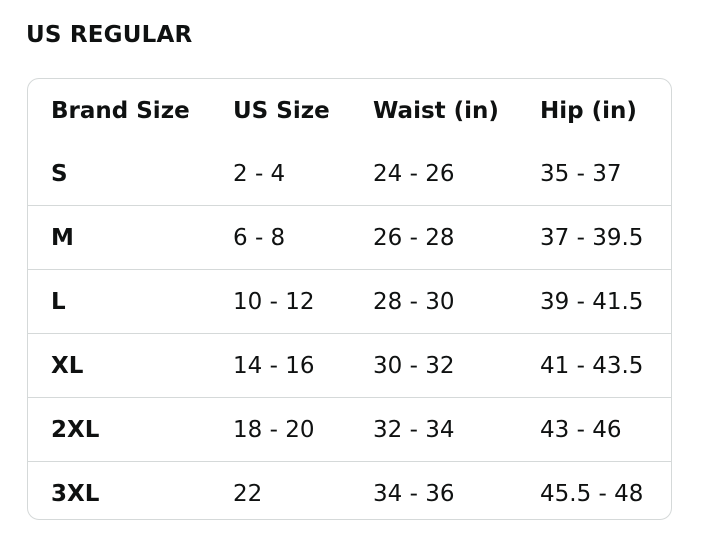  Describe the element at coordinates (594, 301) in the screenshot. I see `hip-cell: 39 - 41.5` at that location.